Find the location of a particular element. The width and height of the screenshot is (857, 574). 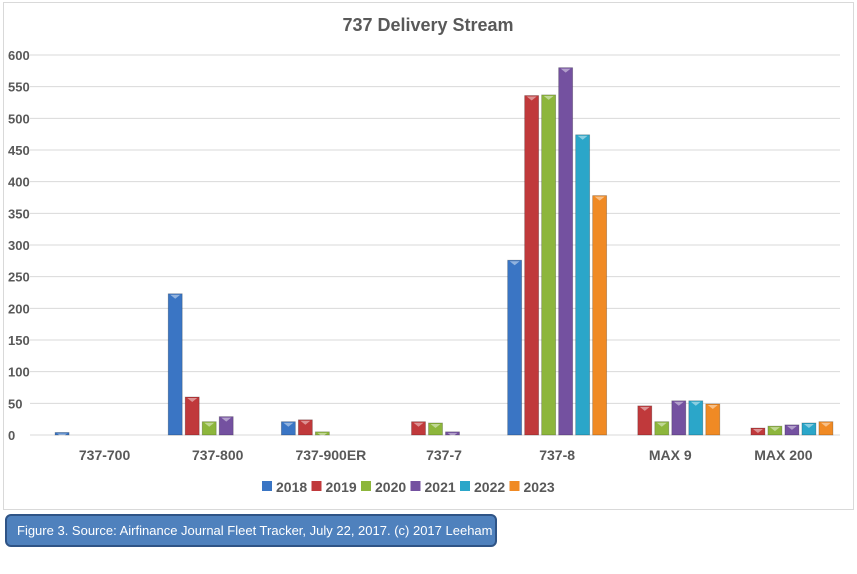

legend-label: 2019 is located at coordinates (341, 487).